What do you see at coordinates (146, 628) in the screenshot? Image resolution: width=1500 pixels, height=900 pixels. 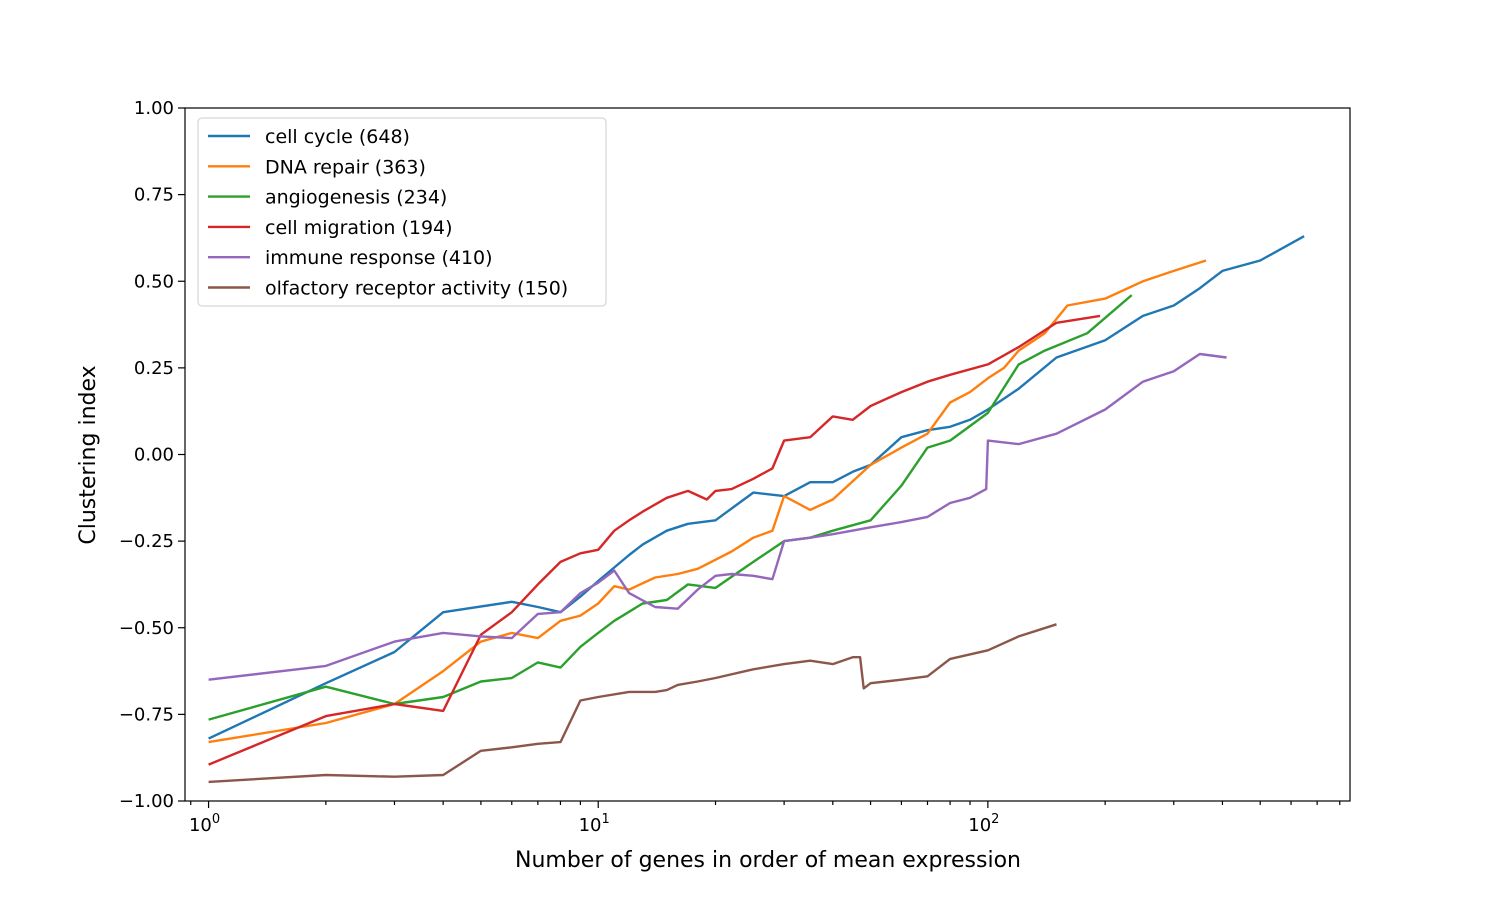 I see `y-tick-label: −0.50` at bounding box center [146, 628].